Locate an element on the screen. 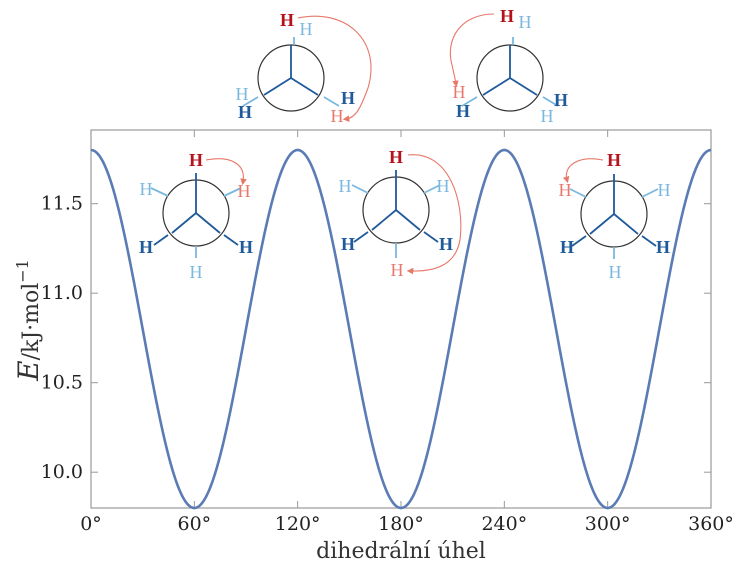  x-tick-label: 180° is located at coordinates (401, 524).